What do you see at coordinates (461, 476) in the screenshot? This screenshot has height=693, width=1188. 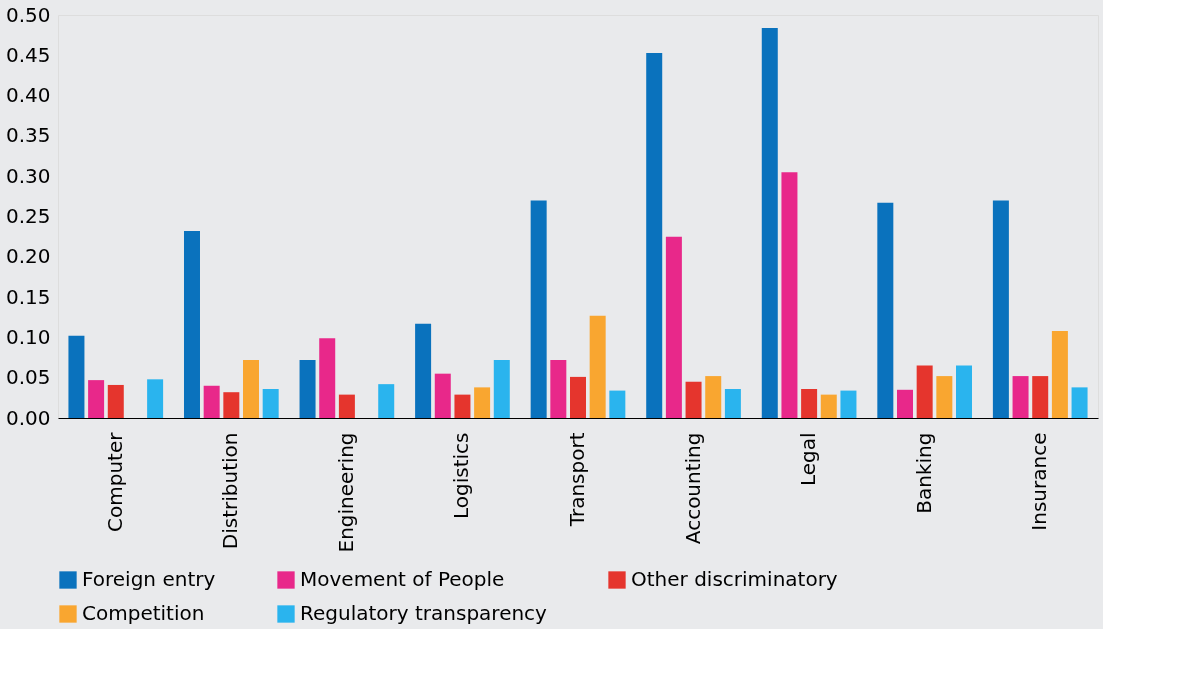 I see `x-tick-label: Logistics` at bounding box center [461, 476].